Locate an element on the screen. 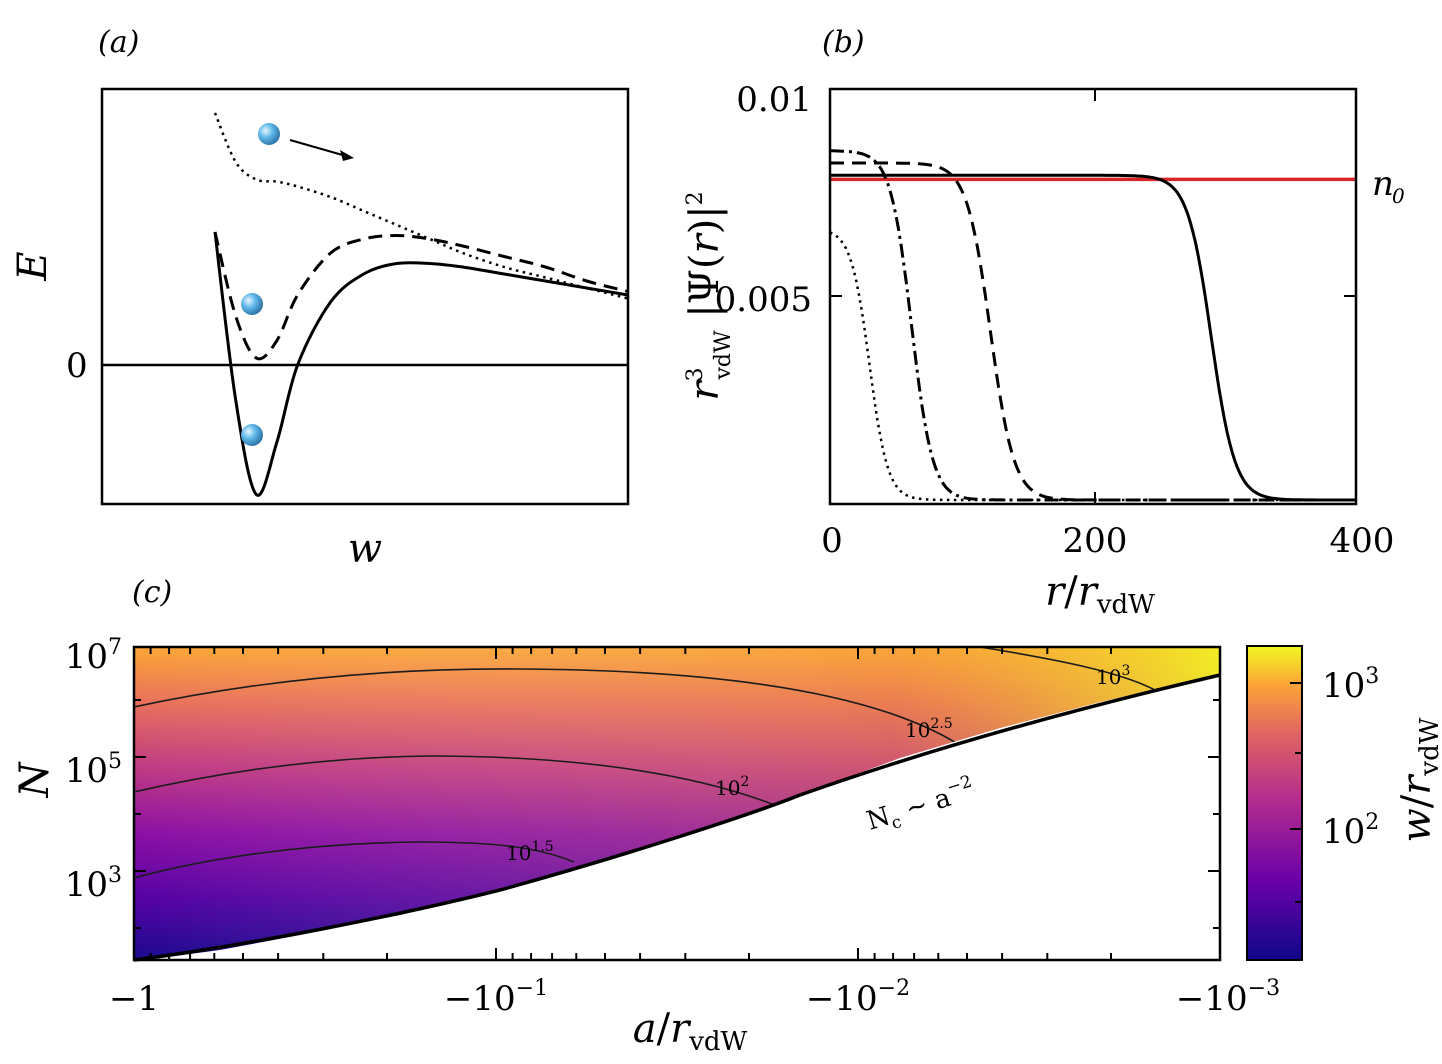 The width and height of the screenshot is (1442, 1064). contour-label: 101.5 is located at coordinates (530, 852).